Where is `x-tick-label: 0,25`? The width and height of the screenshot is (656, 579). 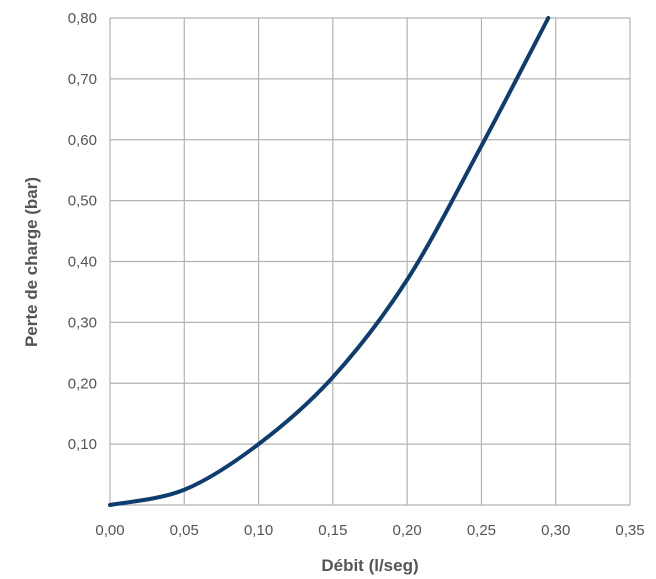
x-tick-label: 0,25 is located at coordinates (481, 530).